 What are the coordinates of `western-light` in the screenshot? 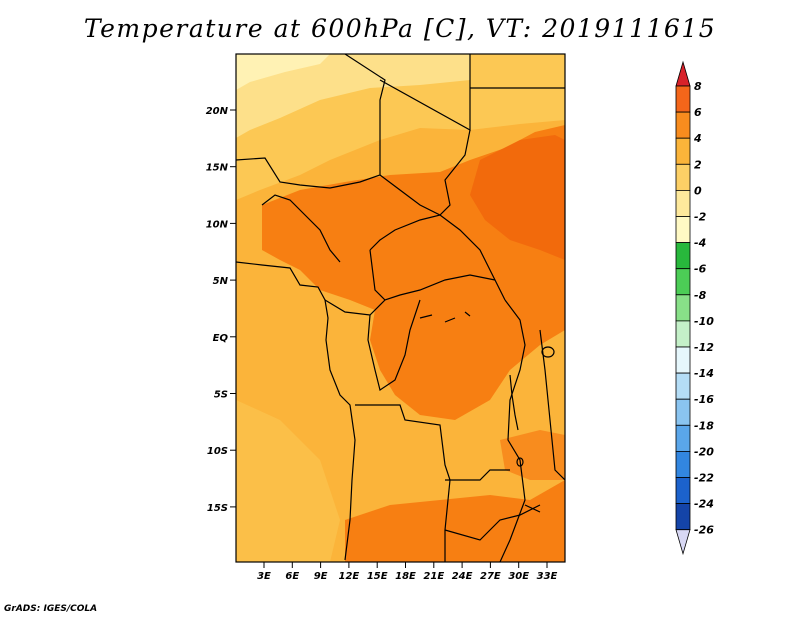 It's located at (288, 481).